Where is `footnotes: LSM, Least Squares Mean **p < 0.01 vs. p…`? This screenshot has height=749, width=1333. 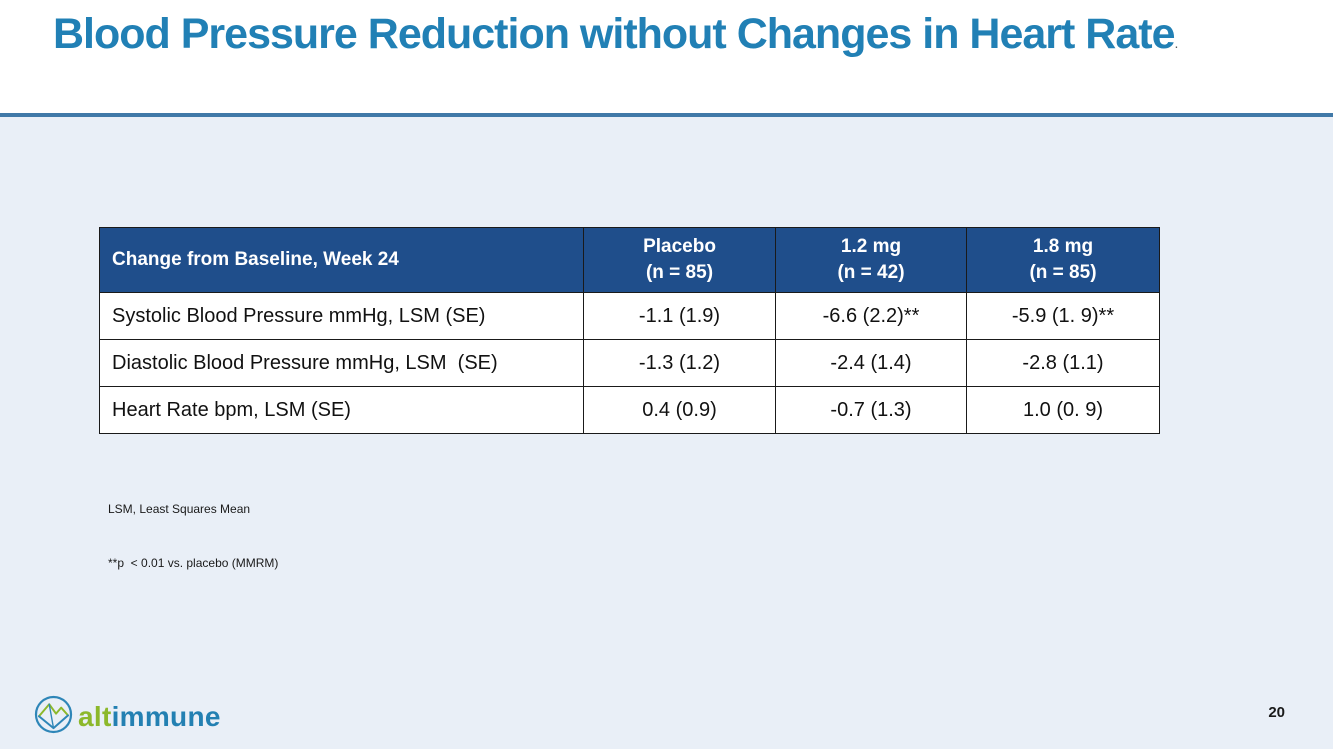 footnotes: LSM, Least Squares Mean **p < 0.01 vs. p… is located at coordinates (193, 536).